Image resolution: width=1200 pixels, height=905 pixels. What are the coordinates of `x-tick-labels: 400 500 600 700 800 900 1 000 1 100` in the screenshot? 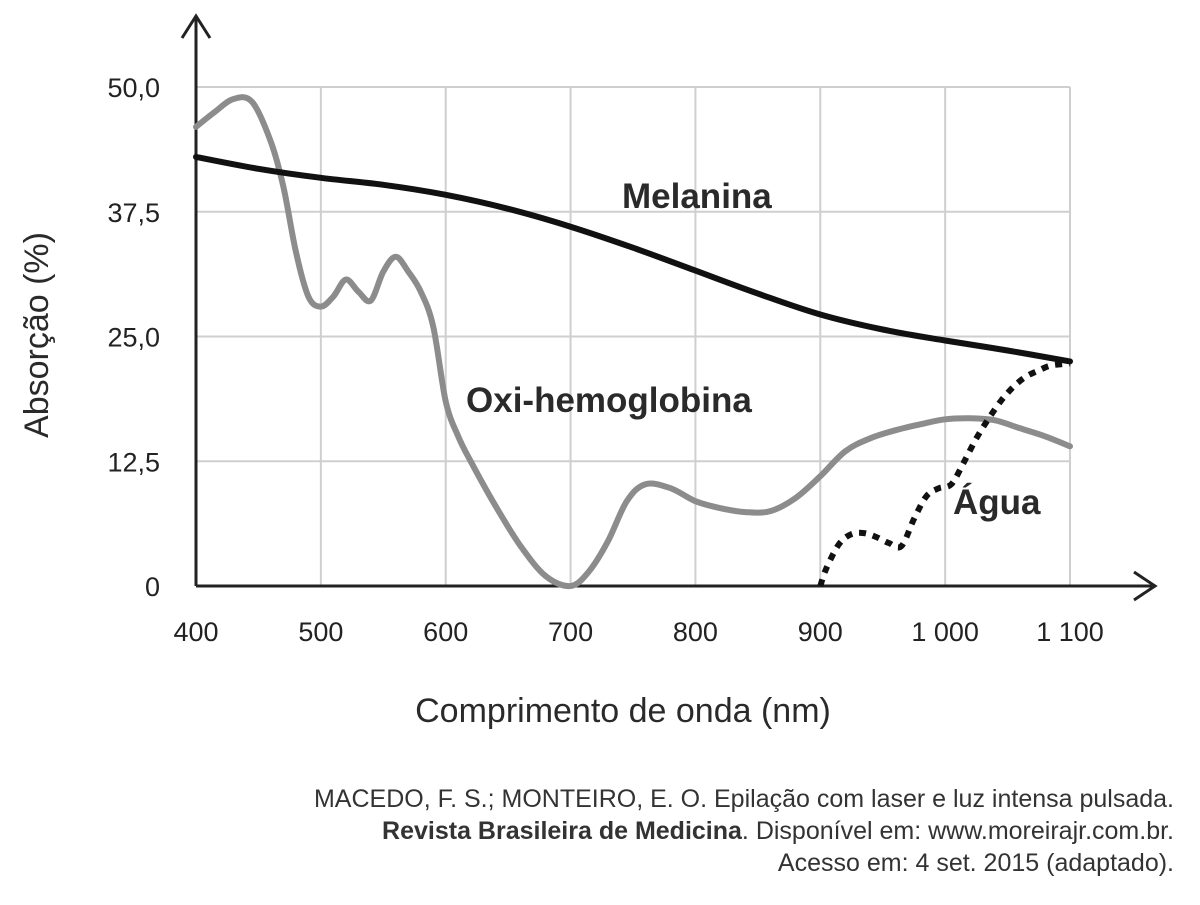 It's located at (638, 632).